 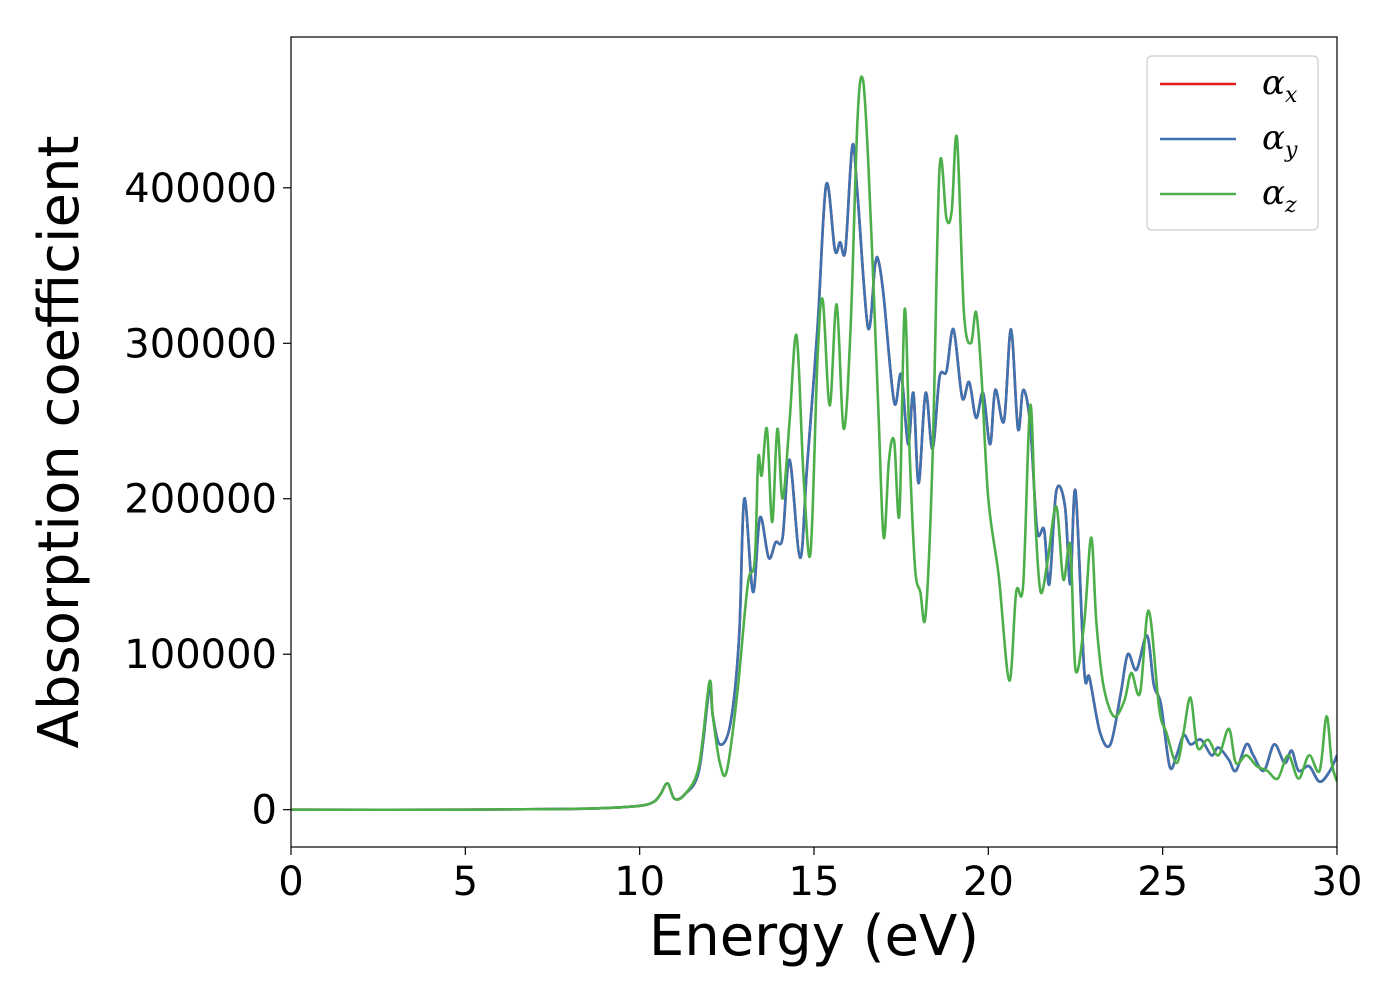 I want to click on y-axis-ticks: 0 100000 200000 300000 400000, so click(x=207, y=500).